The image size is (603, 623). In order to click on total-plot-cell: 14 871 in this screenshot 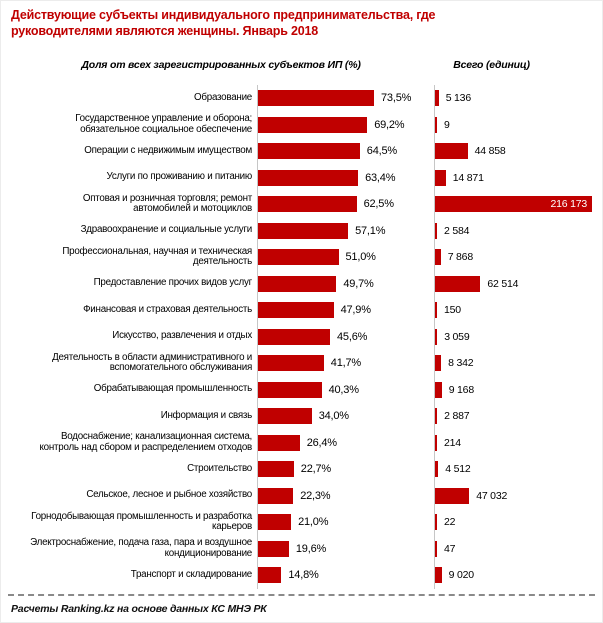, I will do `click(518, 177)`.